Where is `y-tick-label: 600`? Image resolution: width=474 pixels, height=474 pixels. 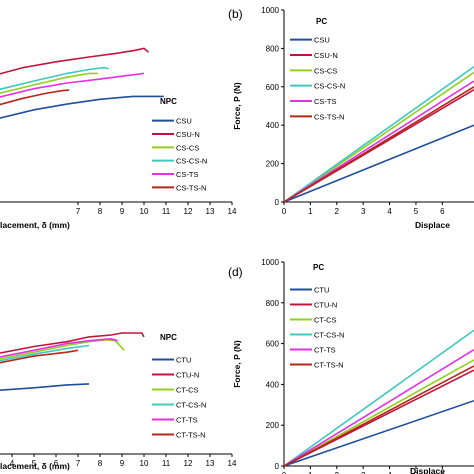 y-tick-label: 600 is located at coordinates (273, 87).